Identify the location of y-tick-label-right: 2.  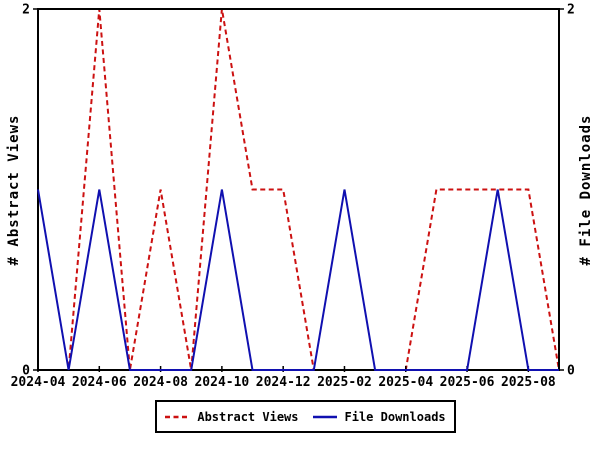
(571, 10).